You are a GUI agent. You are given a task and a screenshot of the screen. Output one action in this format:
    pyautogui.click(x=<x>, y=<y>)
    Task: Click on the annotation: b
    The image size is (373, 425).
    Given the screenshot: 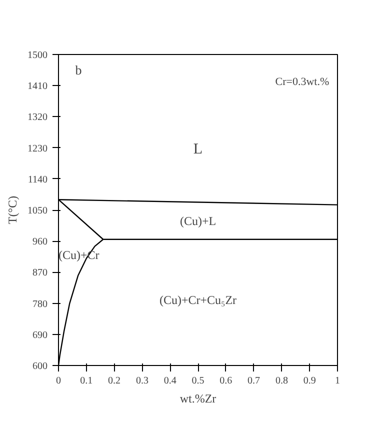 What is the action you would take?
    pyautogui.click(x=78, y=70)
    